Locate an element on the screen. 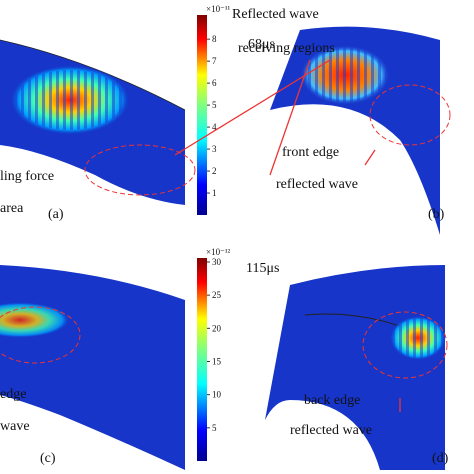  tick-label: 25 is located at coordinates (217, 295).